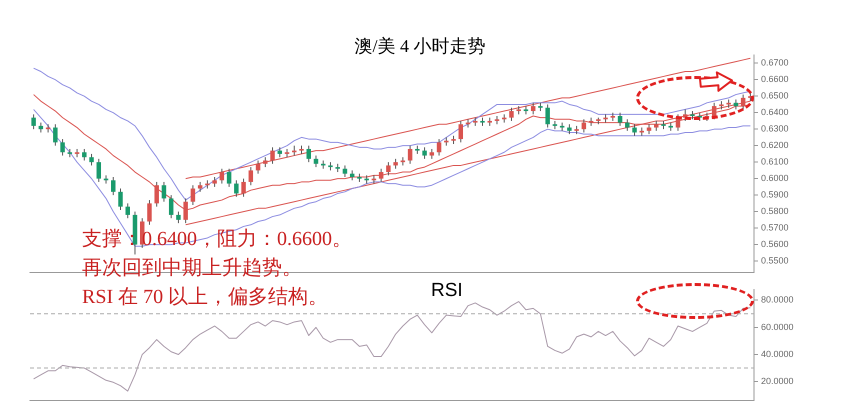 Image resolution: width=852 pixels, height=409 pixels. I want to click on y-tick-label: 40.0000, so click(777, 353).